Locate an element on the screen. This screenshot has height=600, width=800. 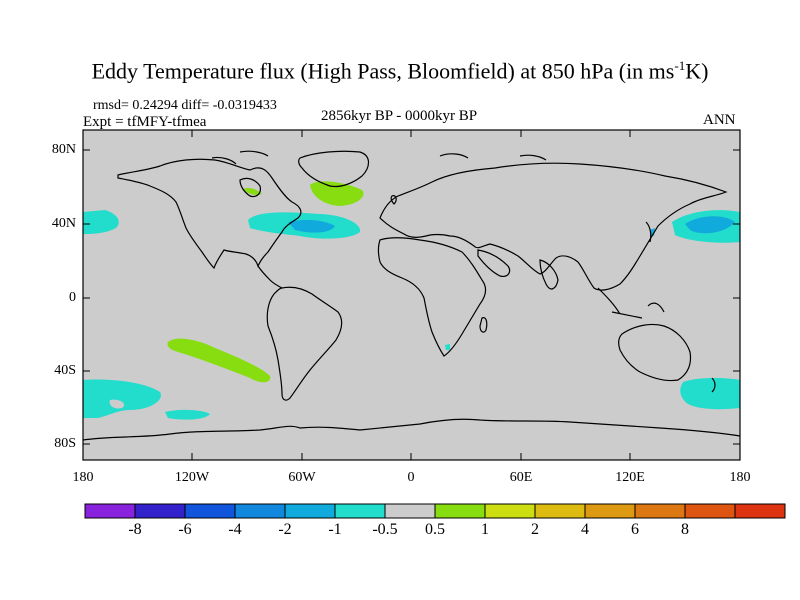
colorbar-label: 8 is located at coordinates (685, 529).